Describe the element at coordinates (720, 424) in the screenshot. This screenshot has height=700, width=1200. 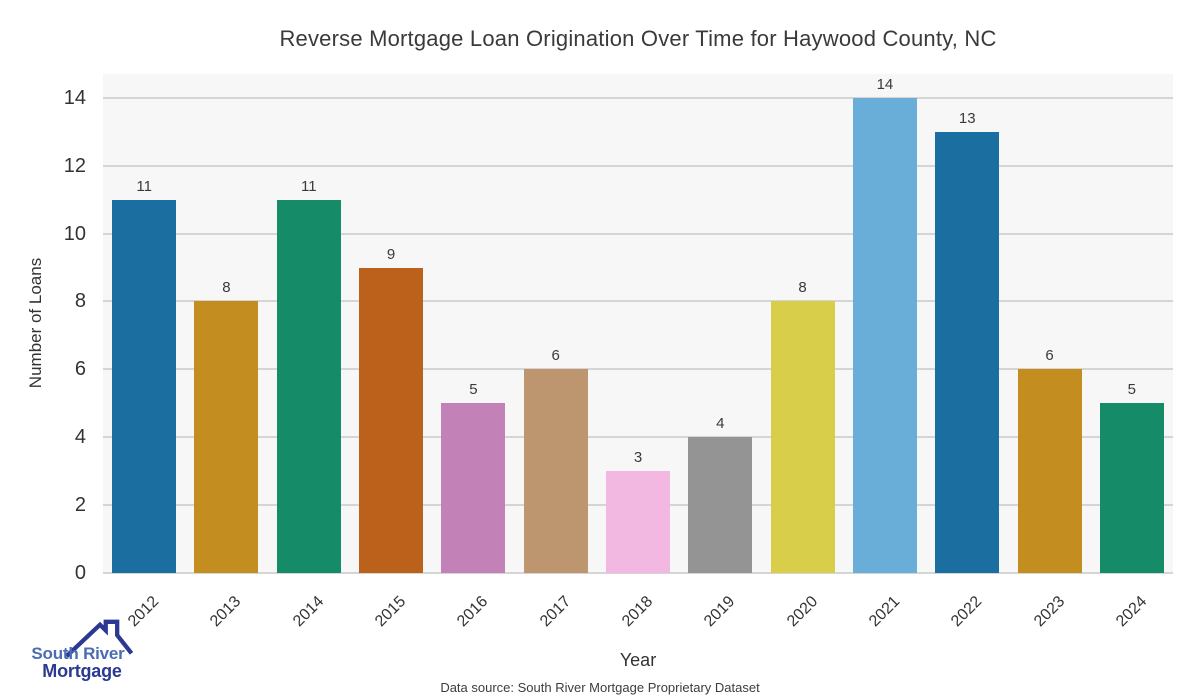
I see `bar-value-label: 4` at that location.